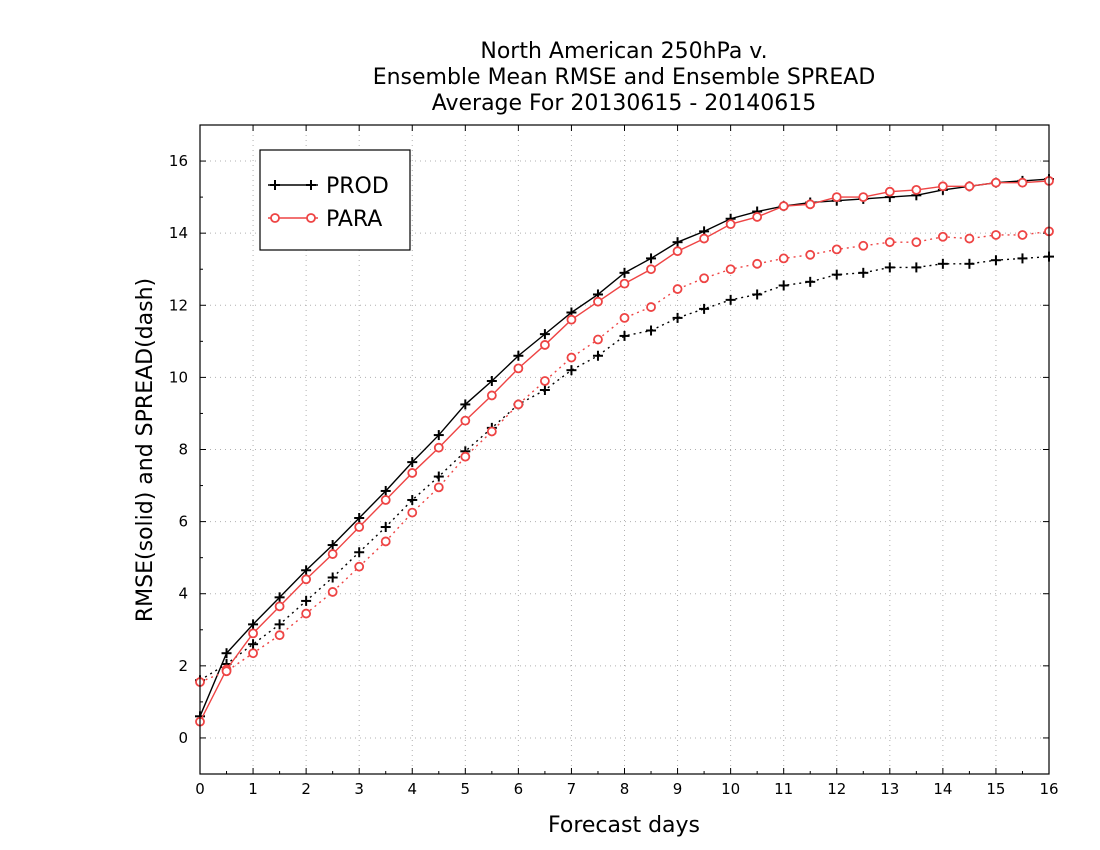 This screenshot has height=850, width=1100. What do you see at coordinates (624, 77) in the screenshot?
I see `title-line-2: Ensemble Mean RMSE and Ensemble SPREAD` at bounding box center [624, 77].